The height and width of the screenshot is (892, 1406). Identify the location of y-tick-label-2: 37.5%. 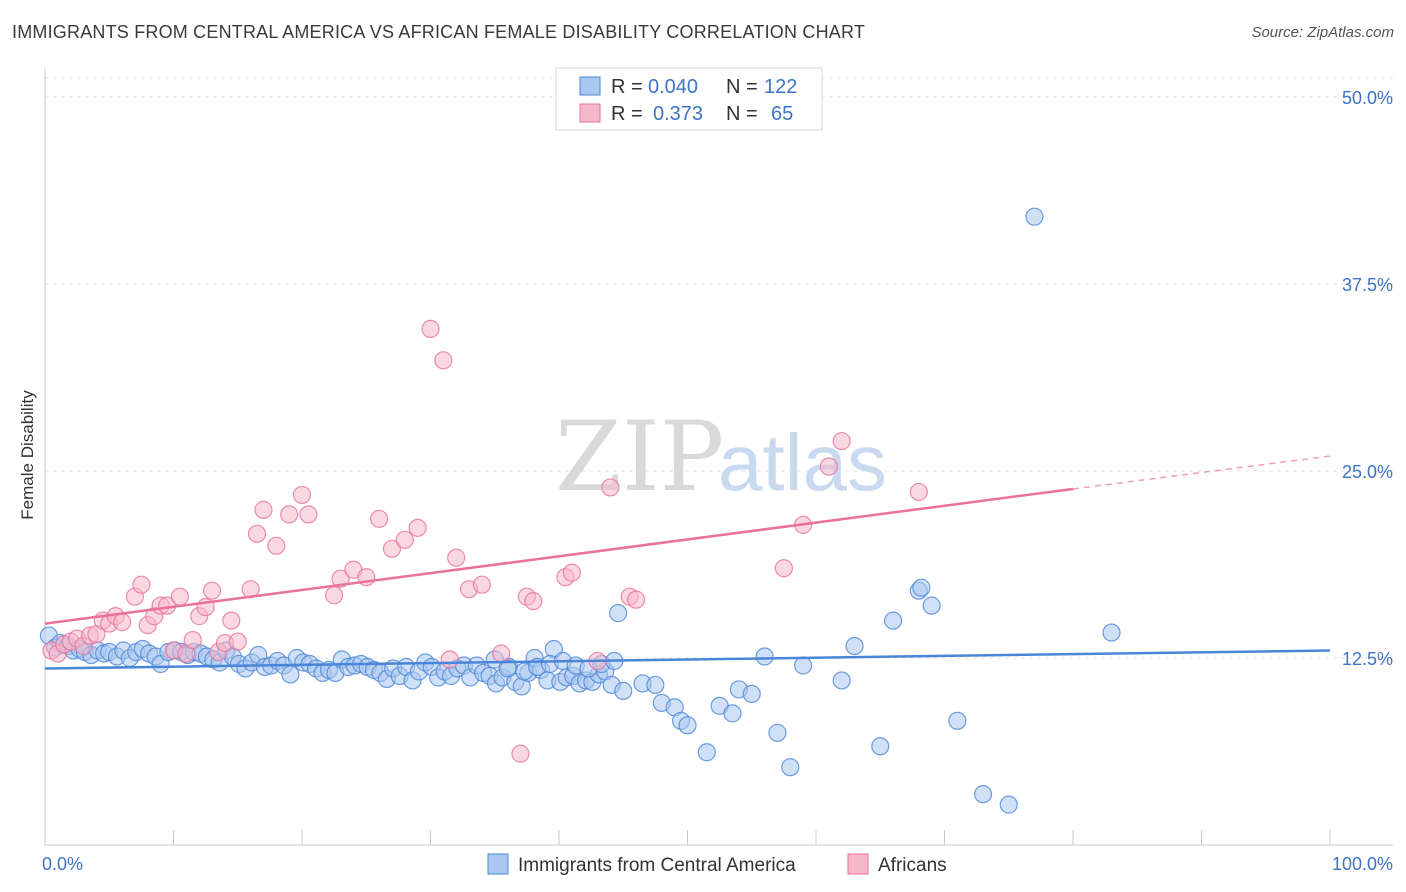
(1367, 285).